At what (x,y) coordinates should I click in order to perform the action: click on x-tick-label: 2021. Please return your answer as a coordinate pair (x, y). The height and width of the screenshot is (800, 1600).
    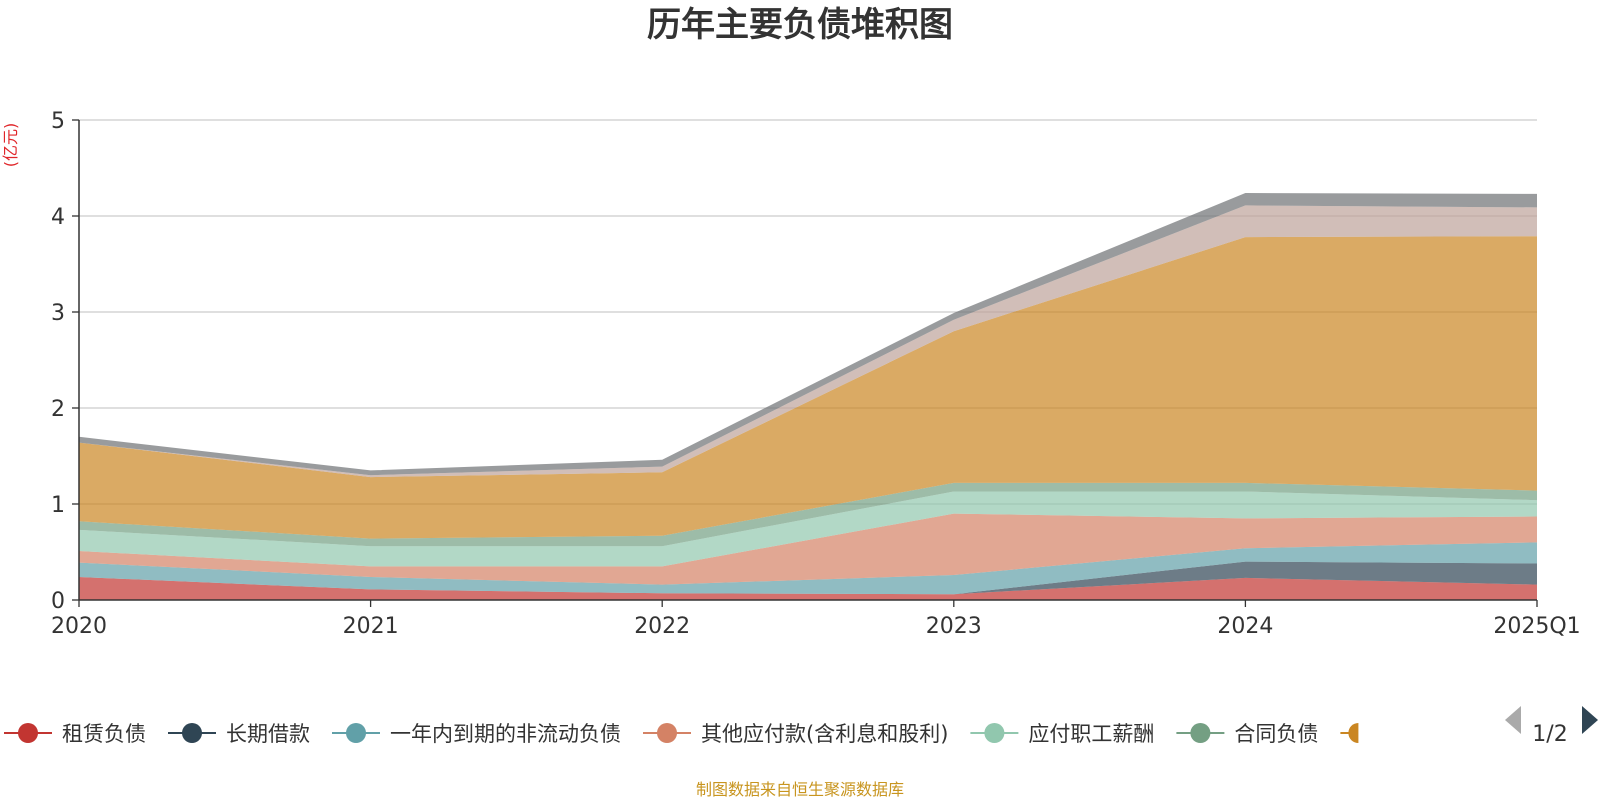
    Looking at the image, I should click on (371, 626).